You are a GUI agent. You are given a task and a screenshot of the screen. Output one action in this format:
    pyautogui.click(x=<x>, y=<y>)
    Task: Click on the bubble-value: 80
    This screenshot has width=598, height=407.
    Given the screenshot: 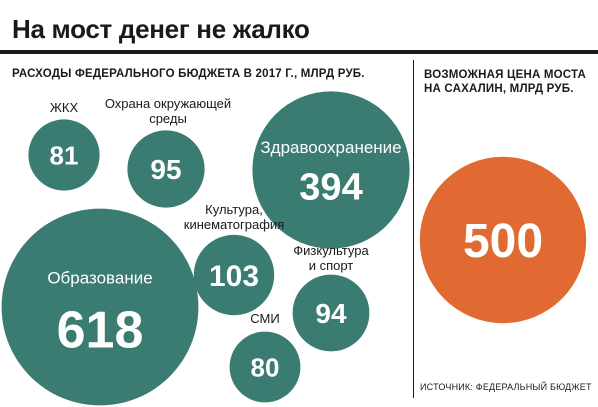 What is the action you would take?
    pyautogui.click(x=265, y=367)
    